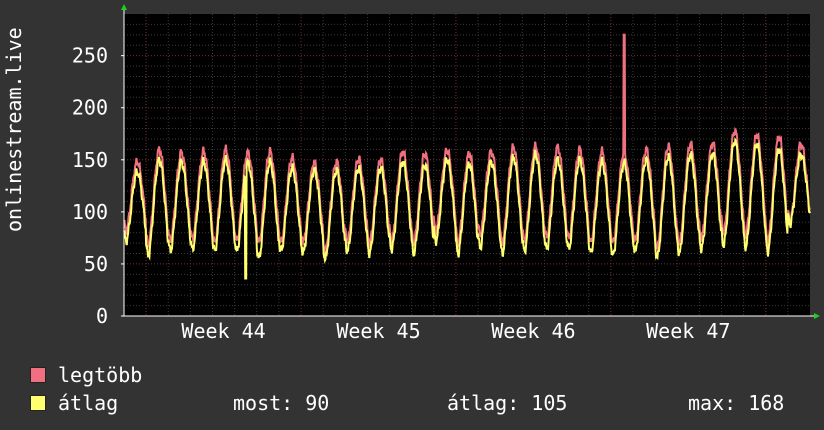  Describe the element at coordinates (14, 129) in the screenshot. I see `y-axis-label: onlinestream.live` at that location.